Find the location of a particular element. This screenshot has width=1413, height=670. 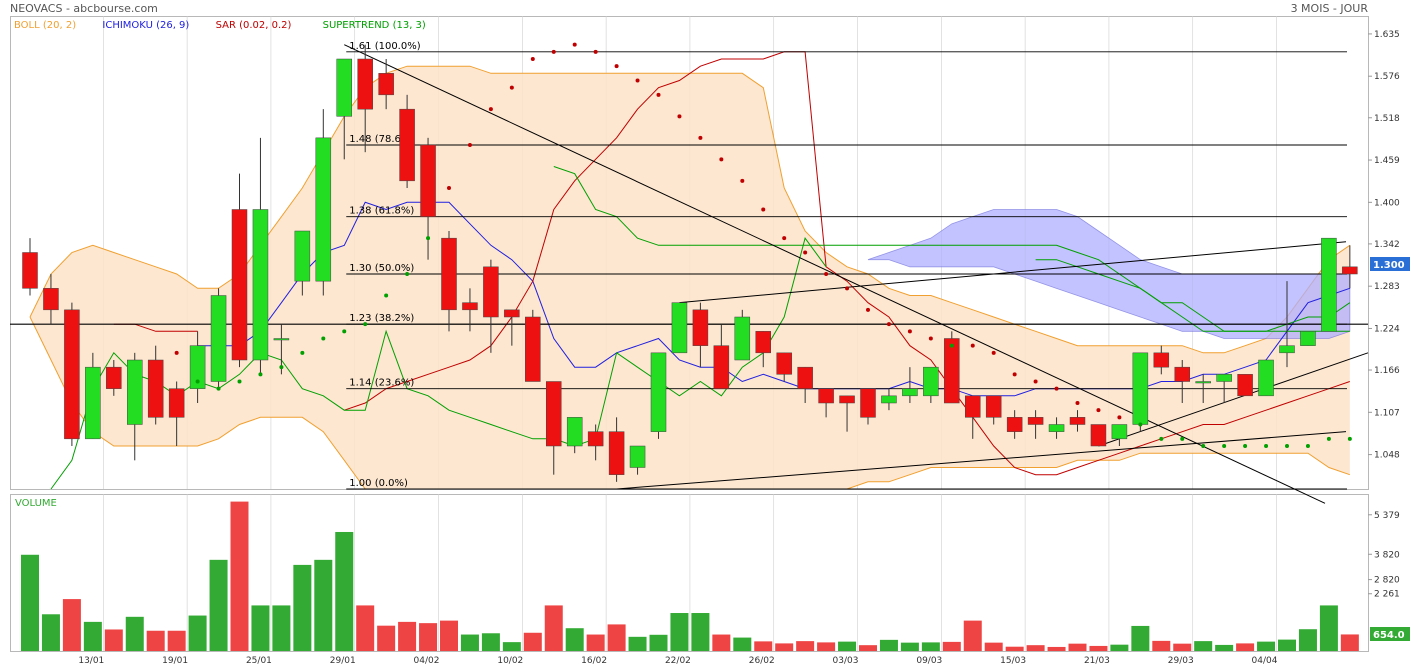

svg-text: 654.0 is located at coordinates (1389, 635).